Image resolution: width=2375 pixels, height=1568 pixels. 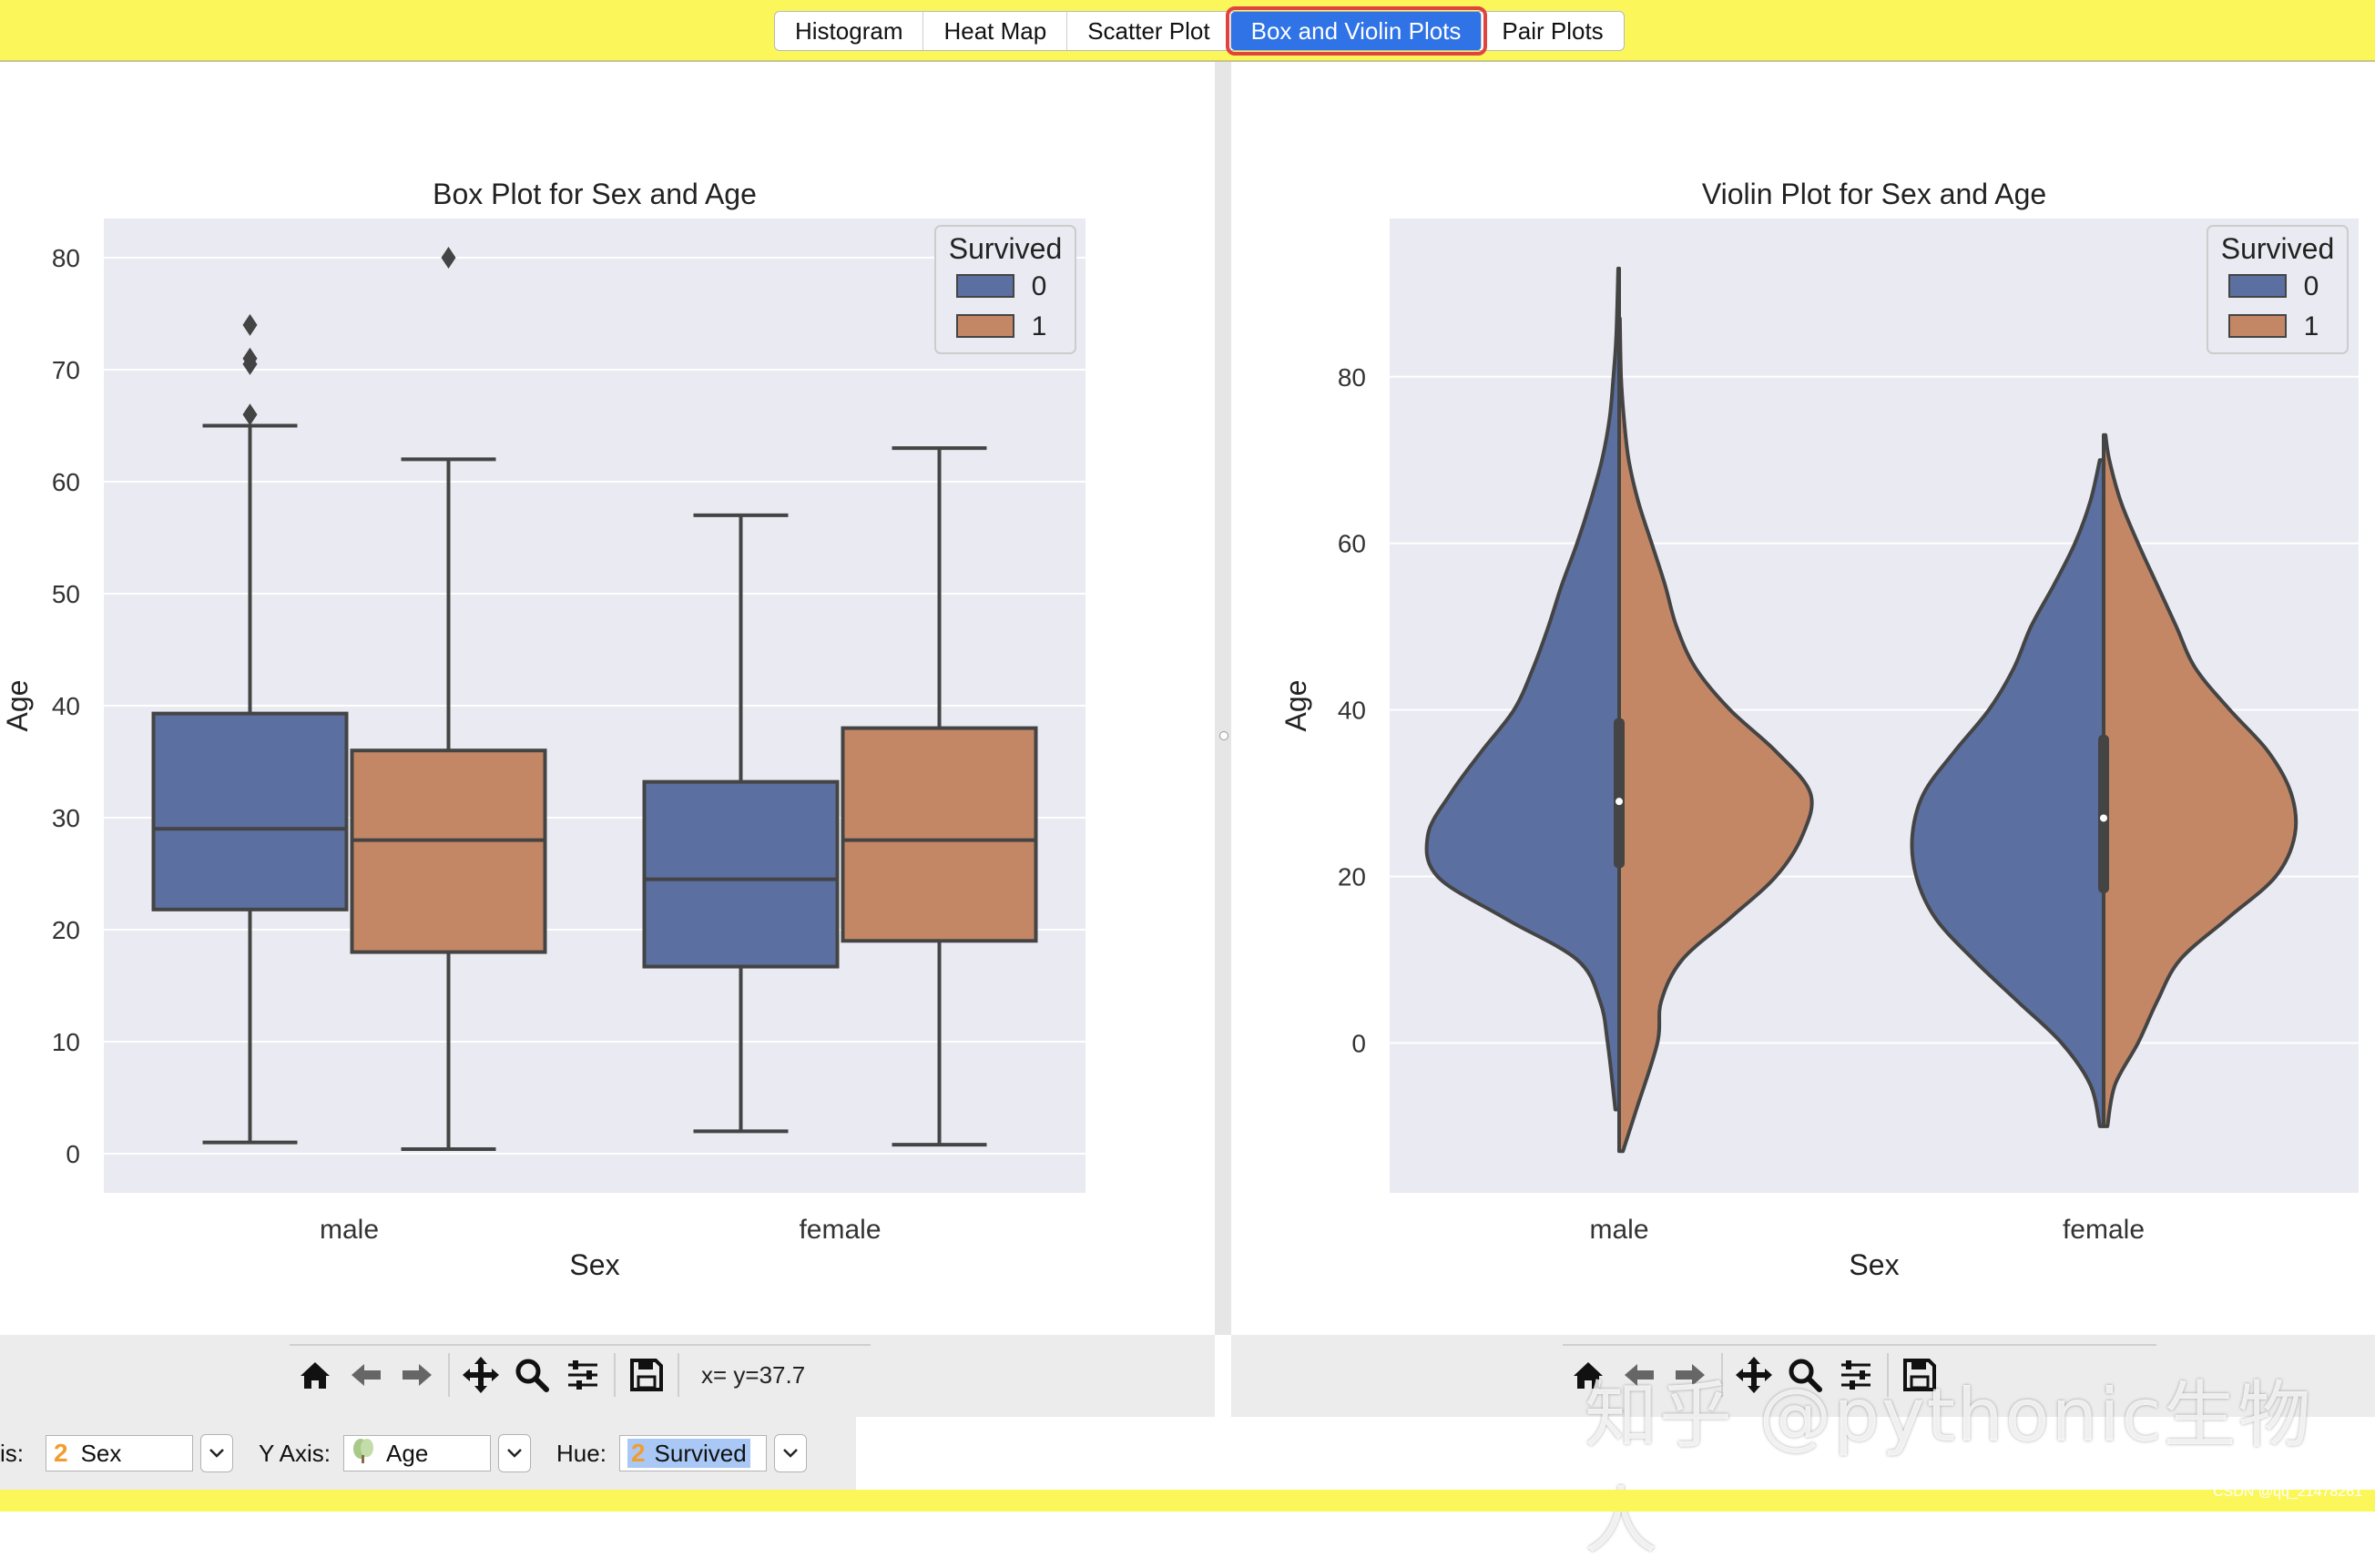 I want to click on splitter-grip, so click(x=1223, y=735).